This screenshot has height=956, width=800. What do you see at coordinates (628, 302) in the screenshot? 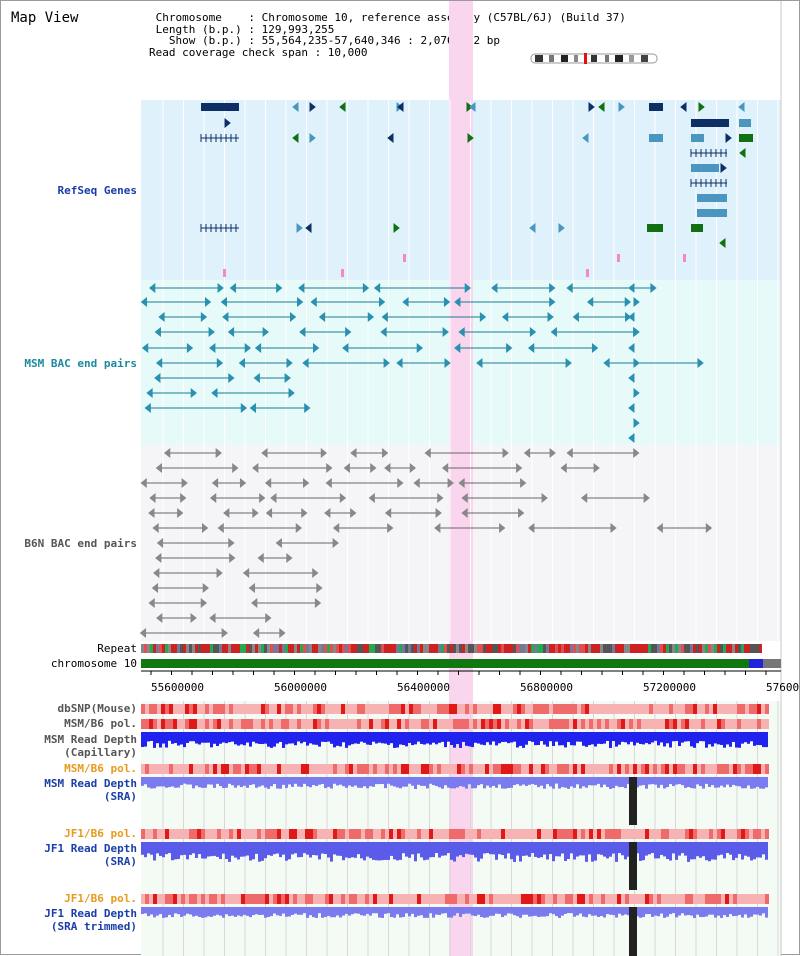
I see `bac-end-right` at bounding box center [628, 302].